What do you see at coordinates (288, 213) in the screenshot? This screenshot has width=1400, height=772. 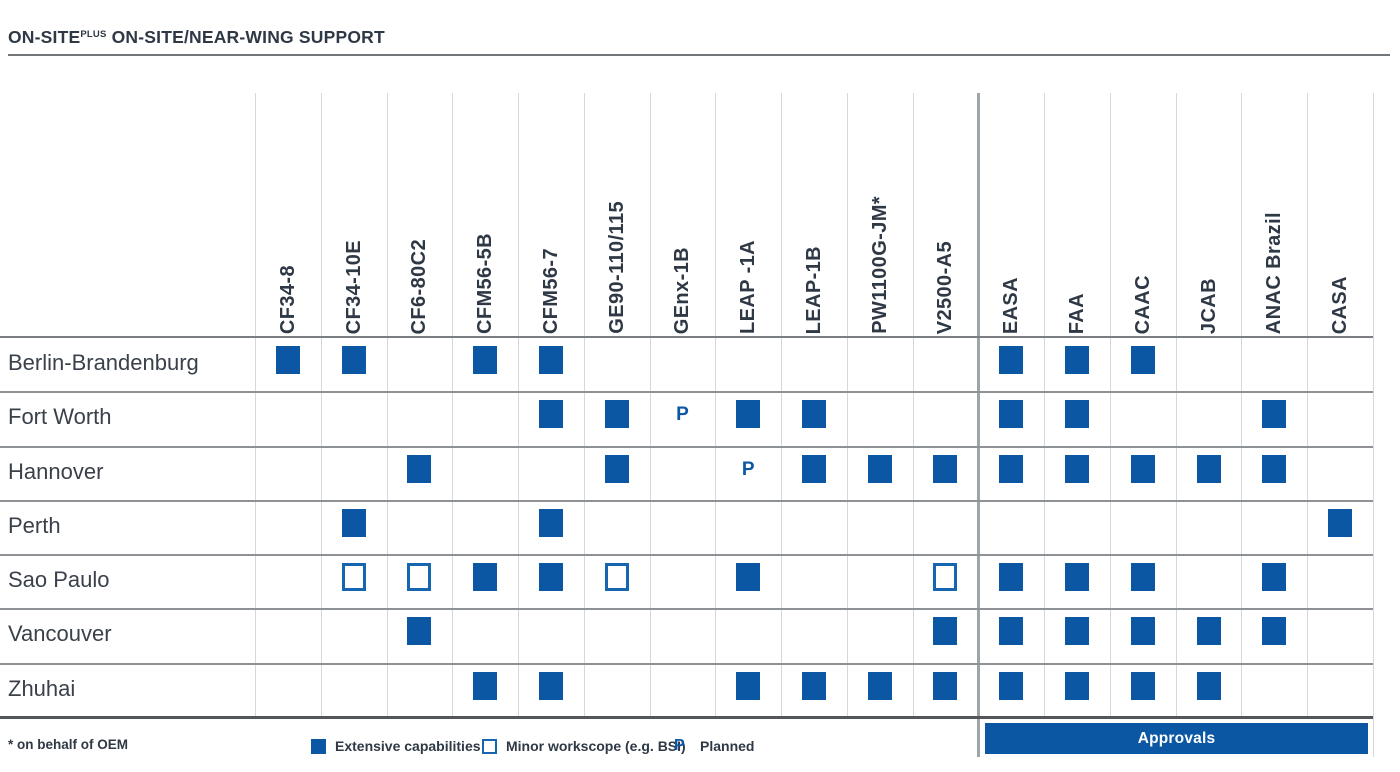 I see `column-header-cf34-8: CF34-8` at bounding box center [288, 213].